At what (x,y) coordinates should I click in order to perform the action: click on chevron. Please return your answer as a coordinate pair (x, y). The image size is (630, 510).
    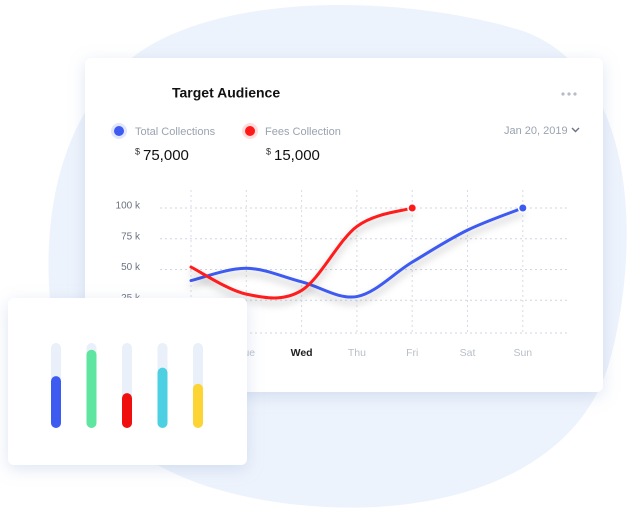
    Looking at the image, I should click on (575, 130).